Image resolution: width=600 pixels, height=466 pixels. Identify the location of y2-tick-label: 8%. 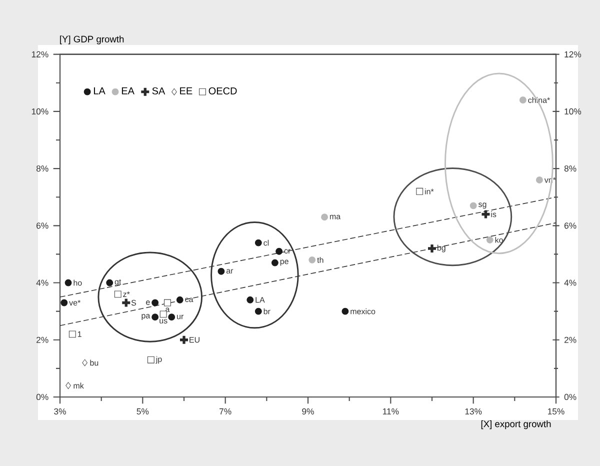
(570, 168).